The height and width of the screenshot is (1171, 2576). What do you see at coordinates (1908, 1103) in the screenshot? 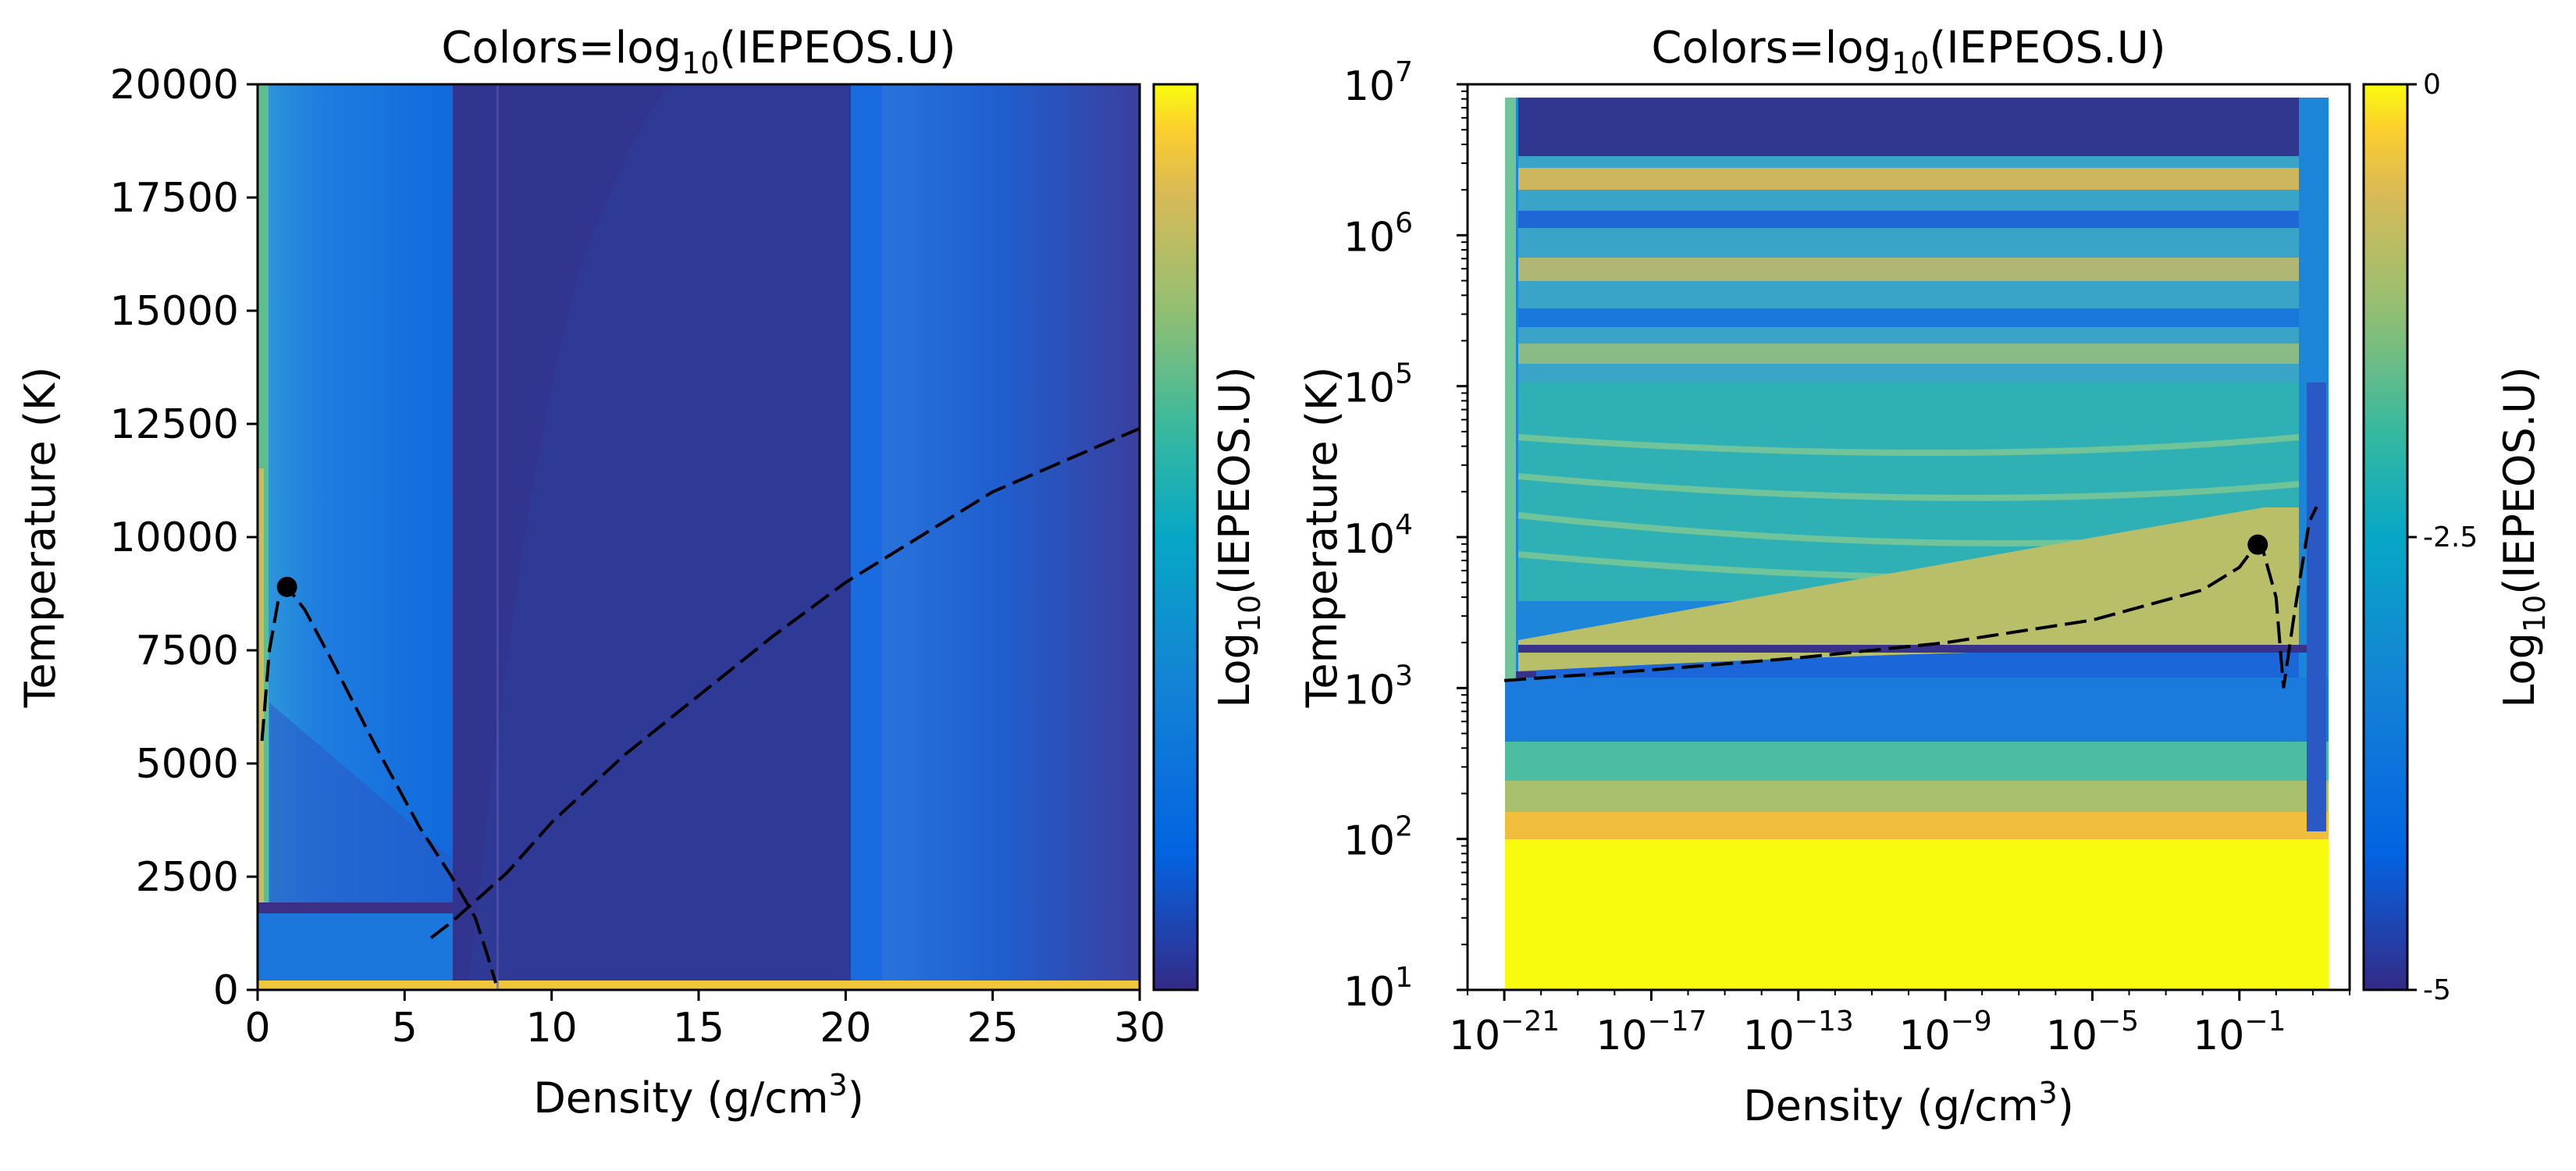
I see `panel-2-xlabel: Density (g/cm3)` at bounding box center [1908, 1103].